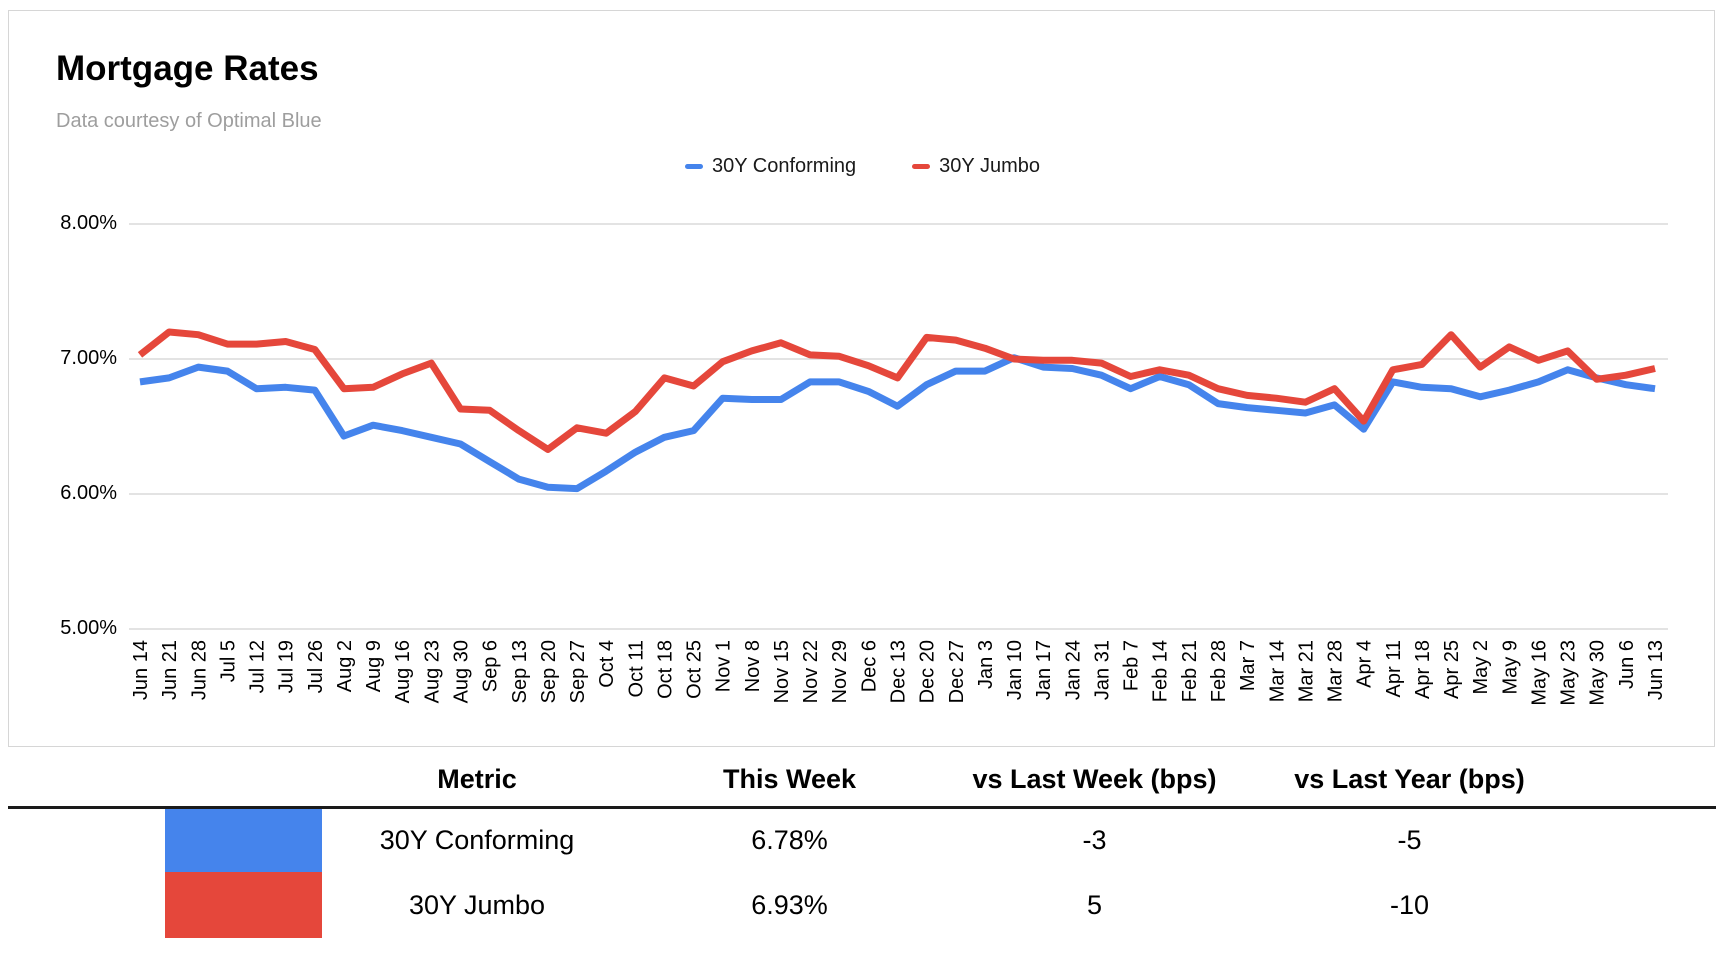  Describe the element at coordinates (1627, 664) in the screenshot. I see `x-tick-label: Jun 6` at that location.